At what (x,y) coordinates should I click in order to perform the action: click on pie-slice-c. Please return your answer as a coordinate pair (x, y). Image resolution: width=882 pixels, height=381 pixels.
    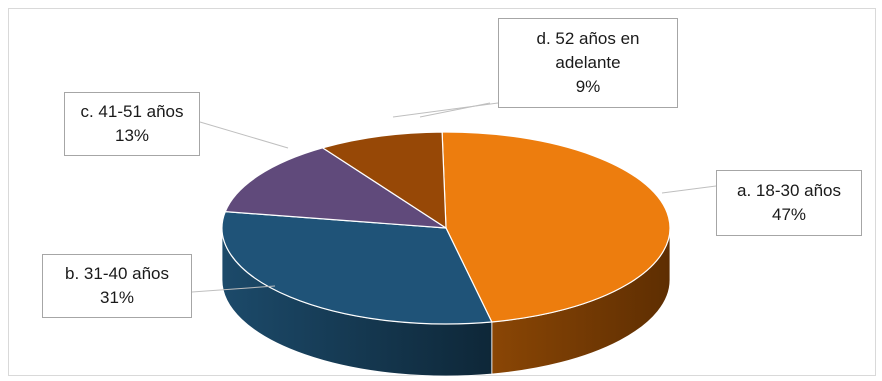
    Looking at the image, I should click on (335, 188).